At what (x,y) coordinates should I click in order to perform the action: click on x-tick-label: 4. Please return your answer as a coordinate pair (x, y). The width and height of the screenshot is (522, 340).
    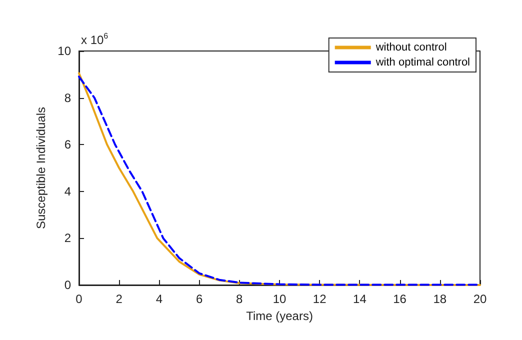
    Looking at the image, I should click on (159, 299).